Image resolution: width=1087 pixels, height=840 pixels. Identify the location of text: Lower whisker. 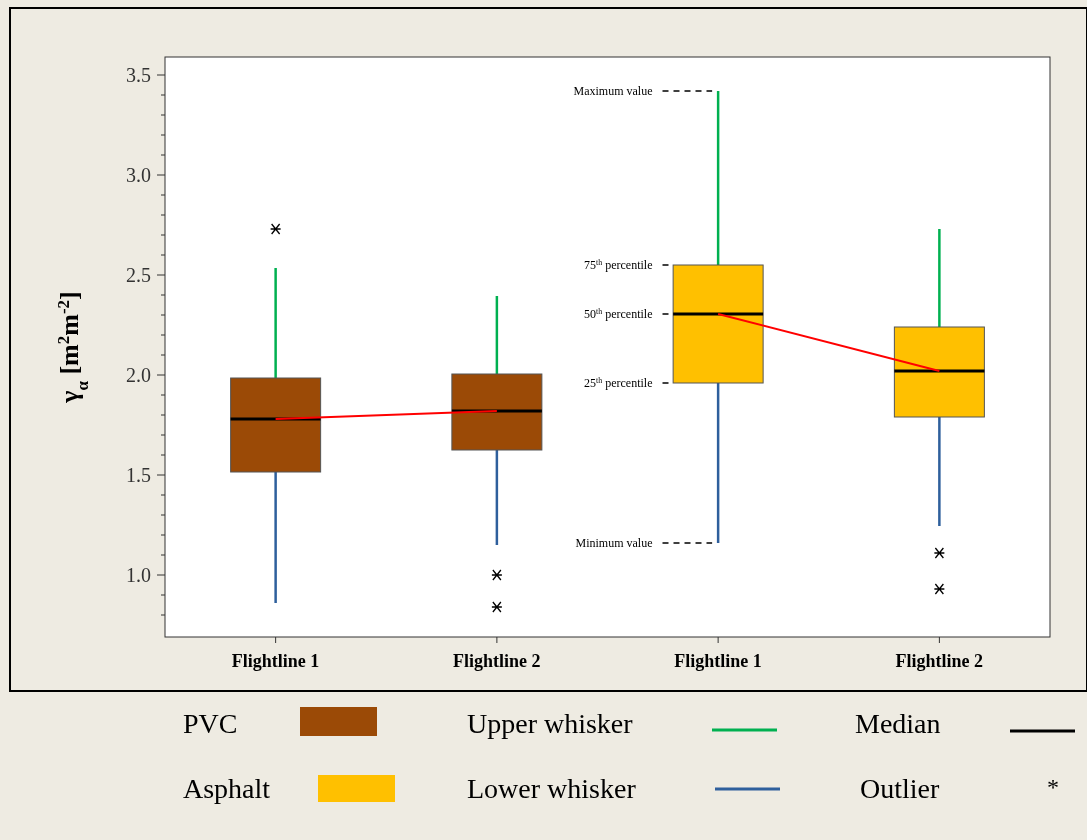
(552, 788).